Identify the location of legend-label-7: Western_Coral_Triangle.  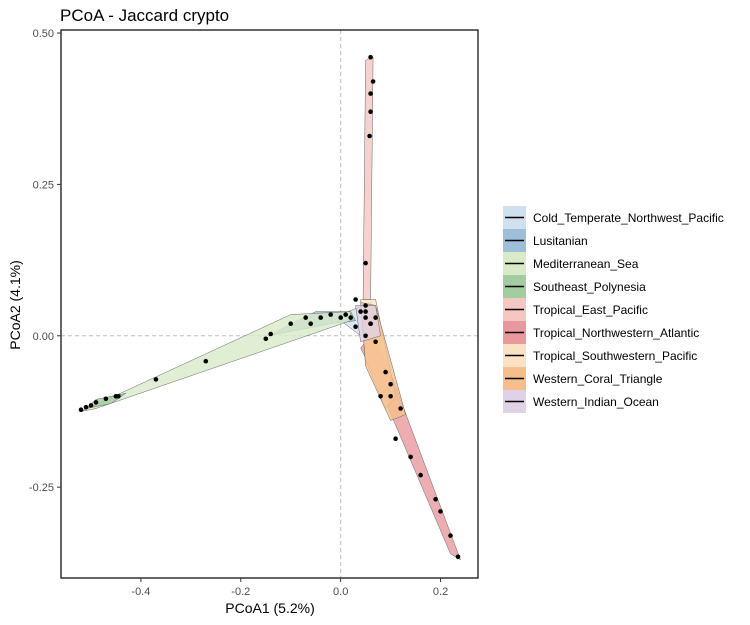
(598, 379).